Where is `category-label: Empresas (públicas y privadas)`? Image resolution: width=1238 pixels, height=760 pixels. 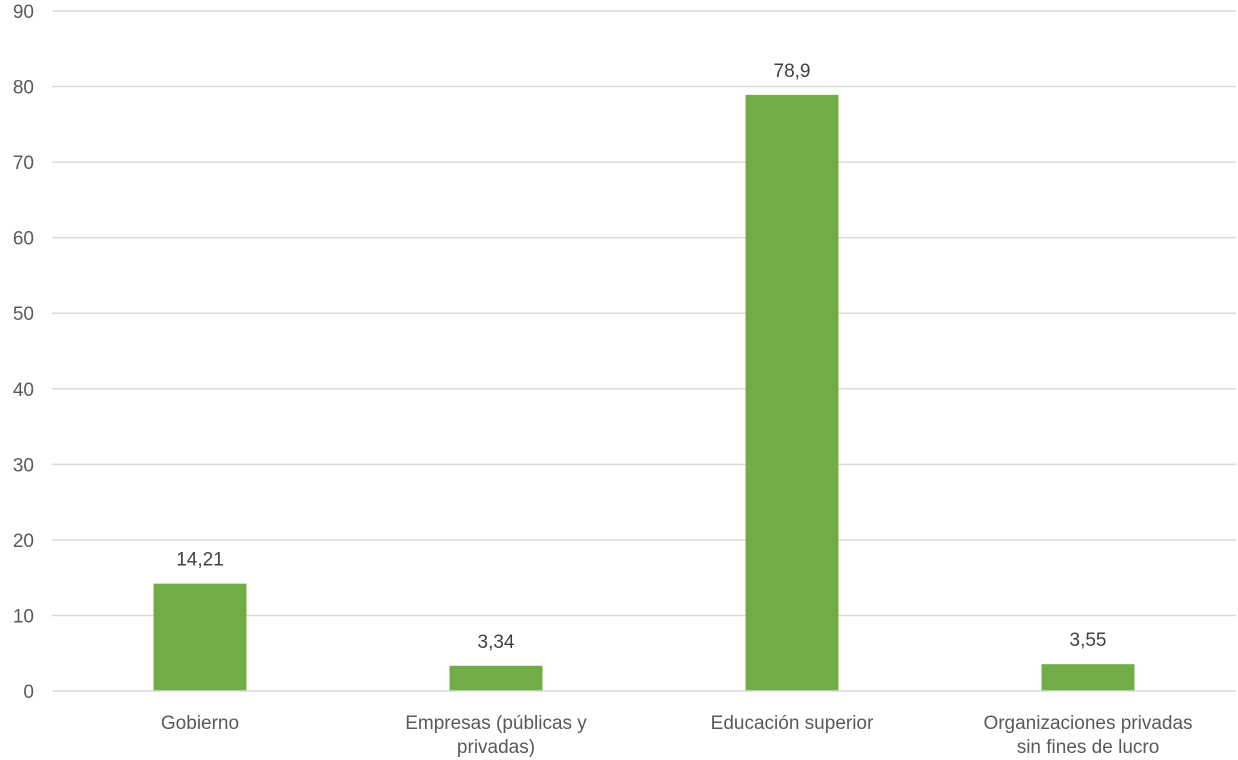 category-label: Empresas (públicas y privadas) is located at coordinates (496, 735).